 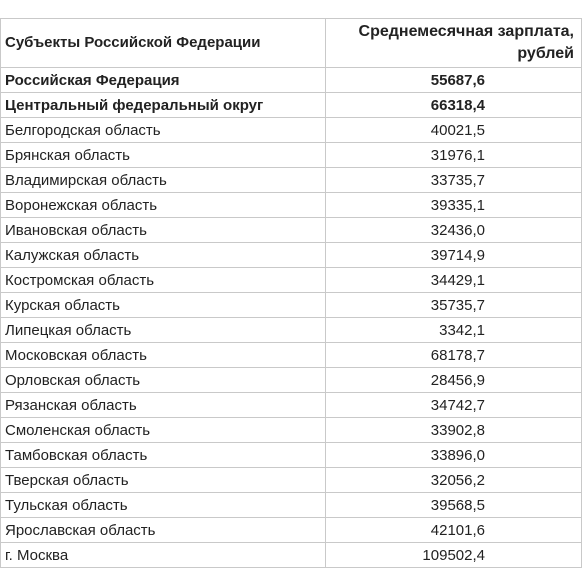 What do you see at coordinates (453, 130) in the screenshot?
I see `salary-value-cell: 40021,5` at bounding box center [453, 130].